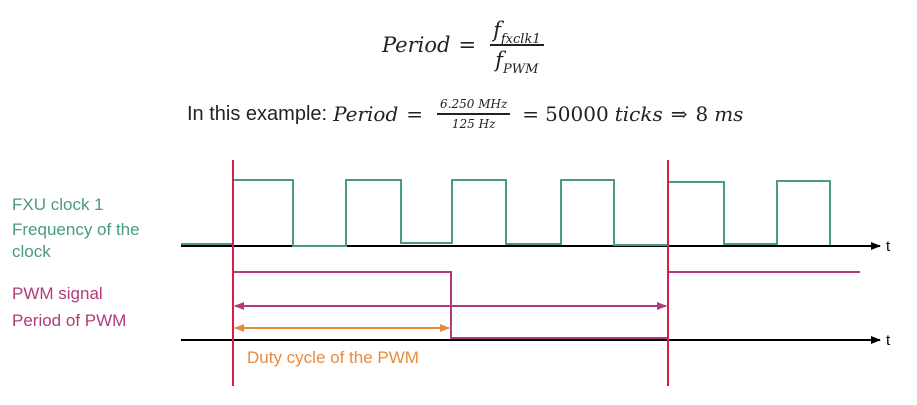 The height and width of the screenshot is (405, 917). What do you see at coordinates (521, 69) in the screenshot?
I see `denominator-subscript: PWM` at bounding box center [521, 69].